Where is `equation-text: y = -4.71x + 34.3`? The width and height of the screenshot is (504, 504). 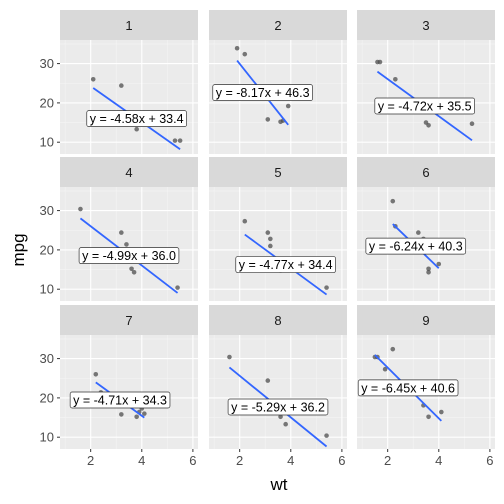 equation-text: y = -4.71x + 34.3 is located at coordinates (120, 401).